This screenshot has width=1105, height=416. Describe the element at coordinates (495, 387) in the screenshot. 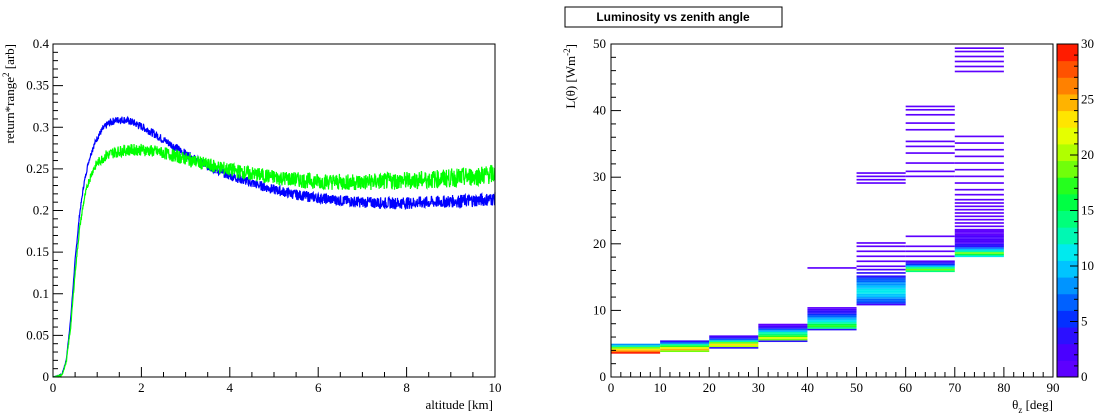

I see `left-x-tick-label: 10` at that location.